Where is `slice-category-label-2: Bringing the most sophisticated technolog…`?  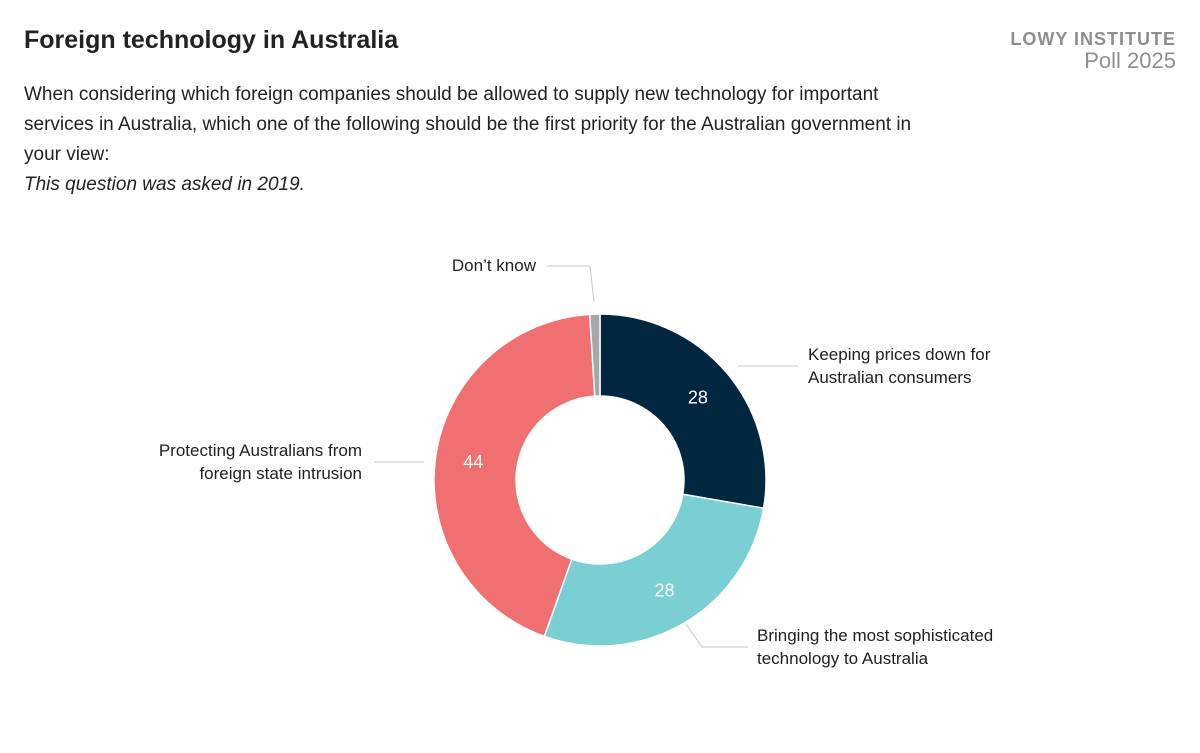
slice-category-label-2: Bringing the most sophisticated technolog… is located at coordinates (875, 647).